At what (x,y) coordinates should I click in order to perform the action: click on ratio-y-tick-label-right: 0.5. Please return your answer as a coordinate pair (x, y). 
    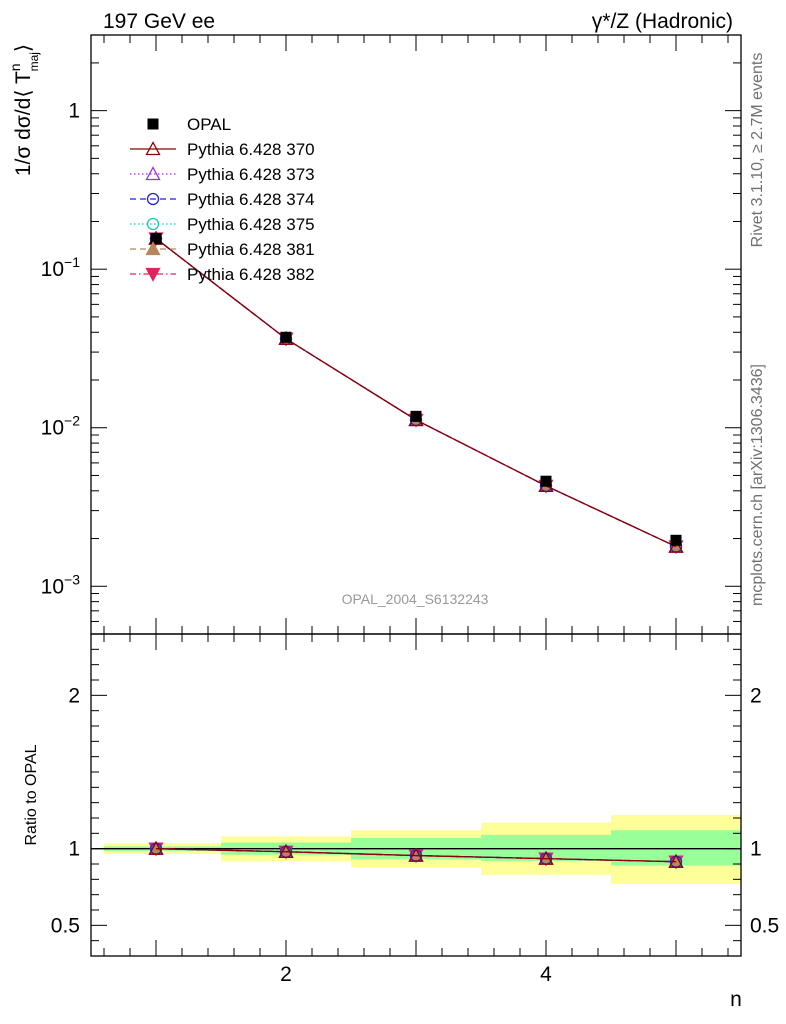
    Looking at the image, I should click on (764, 925).